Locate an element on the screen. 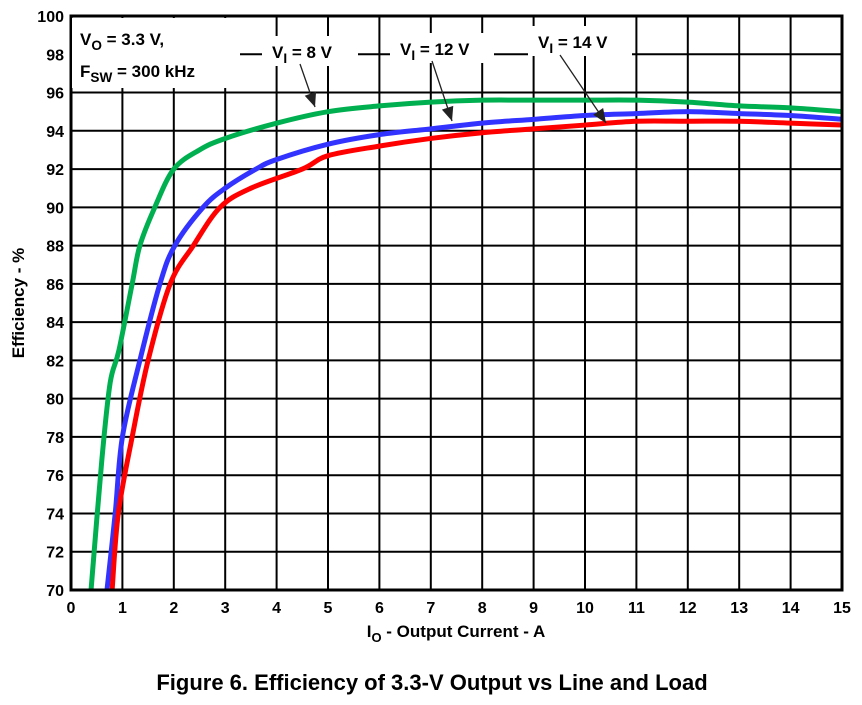  y-axis-label: Efficiency - % is located at coordinates (18, 303).